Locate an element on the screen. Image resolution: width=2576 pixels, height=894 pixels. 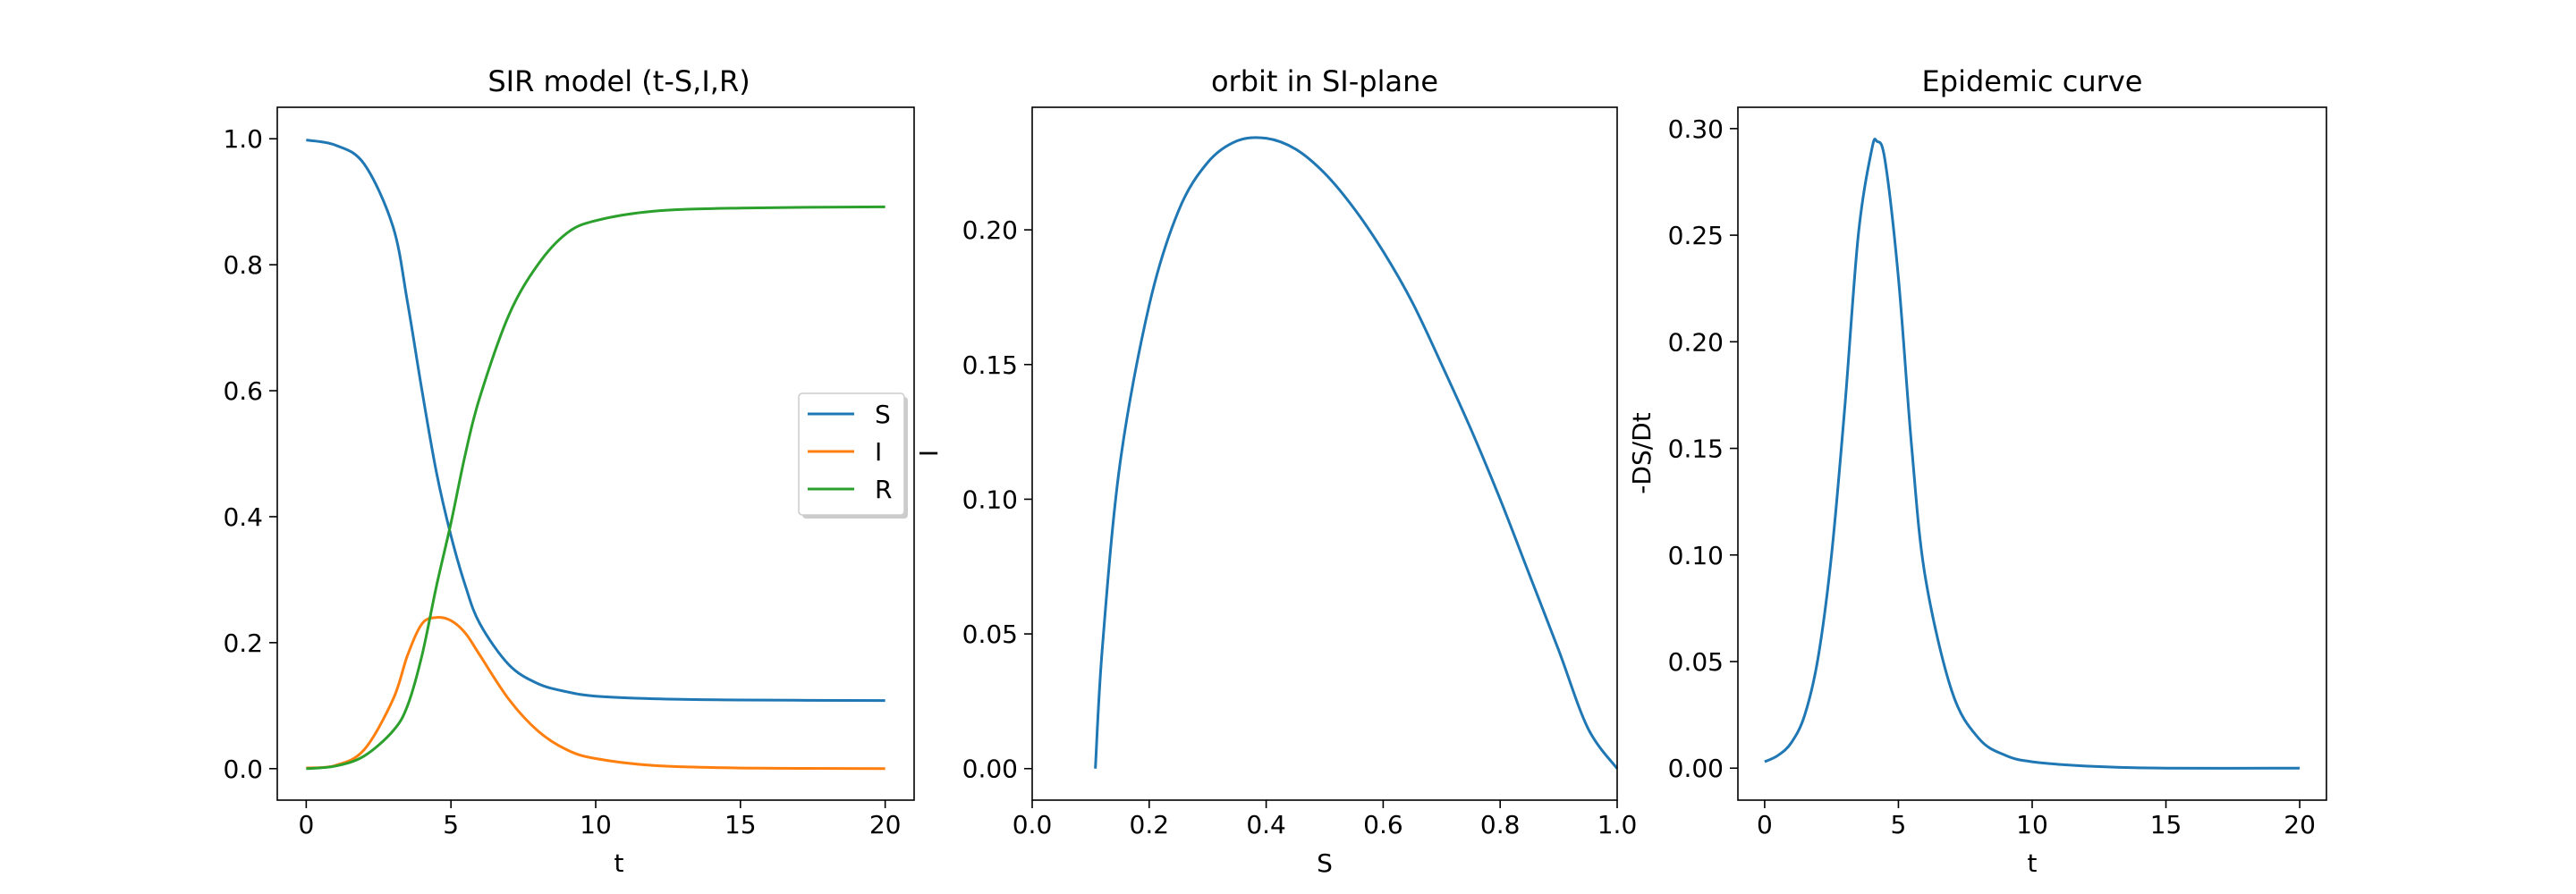
x-axis-label: S is located at coordinates (1325, 863).